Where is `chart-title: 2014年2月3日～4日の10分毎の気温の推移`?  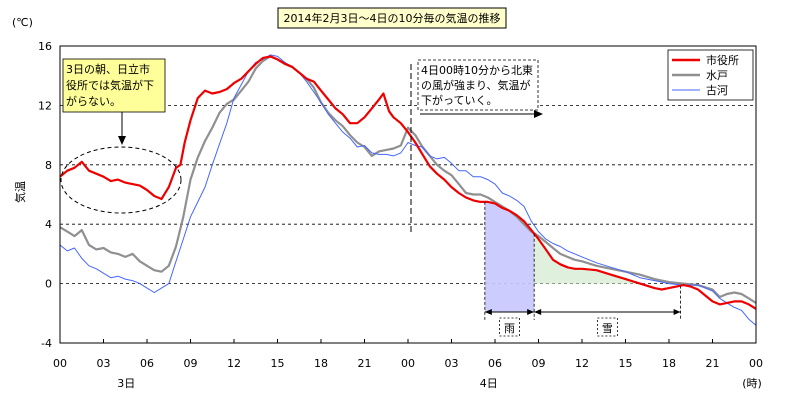 chart-title: 2014年2月3日～4日の10分毎の気温の推移 is located at coordinates (392, 18).